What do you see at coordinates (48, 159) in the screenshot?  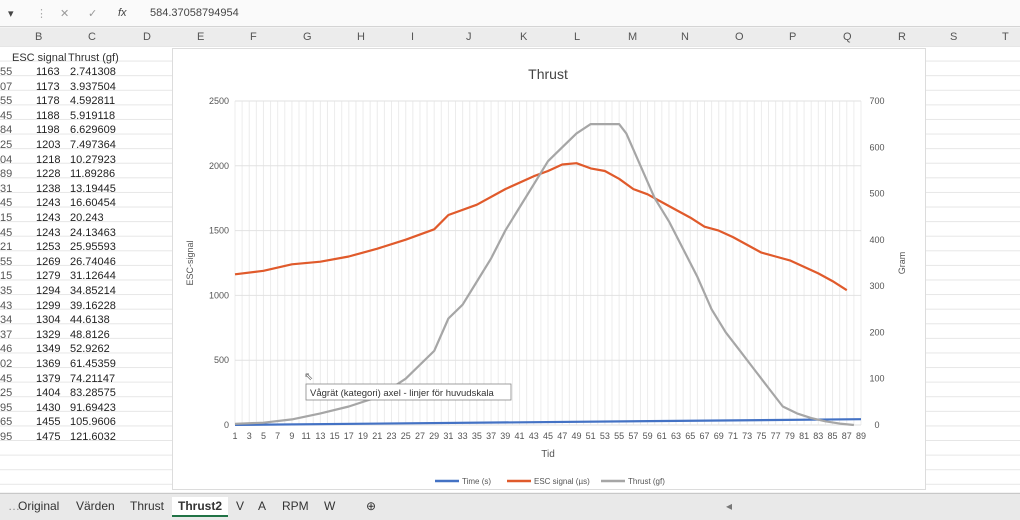 I see `cell-esc-signal: 1218` at bounding box center [48, 159].